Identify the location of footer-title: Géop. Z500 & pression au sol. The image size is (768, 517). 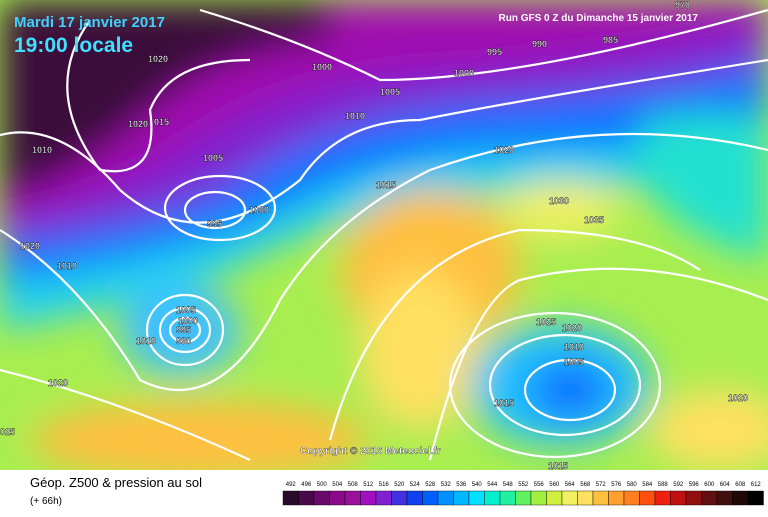
(116, 482).